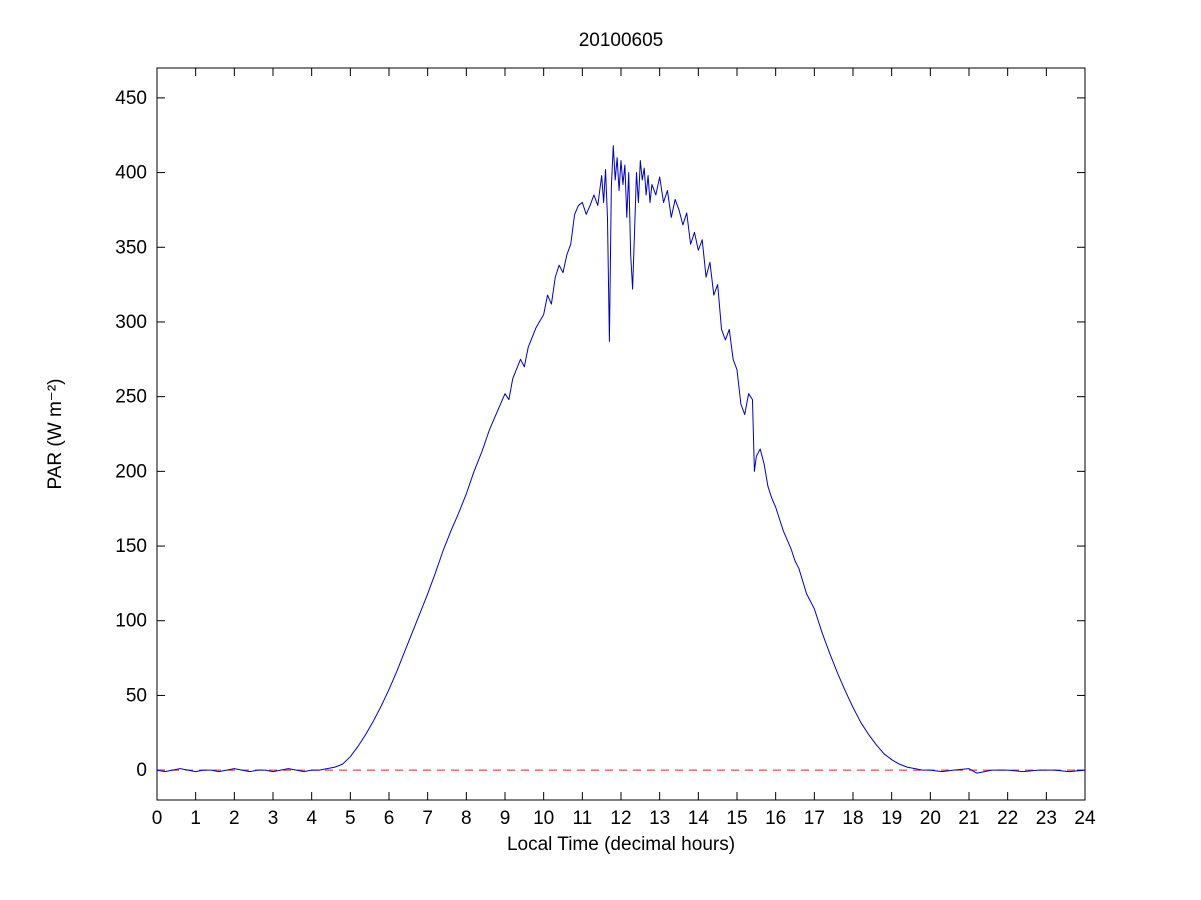 The width and height of the screenshot is (1201, 900). What do you see at coordinates (1085, 818) in the screenshot?
I see `x-tick-label: 24` at bounding box center [1085, 818].